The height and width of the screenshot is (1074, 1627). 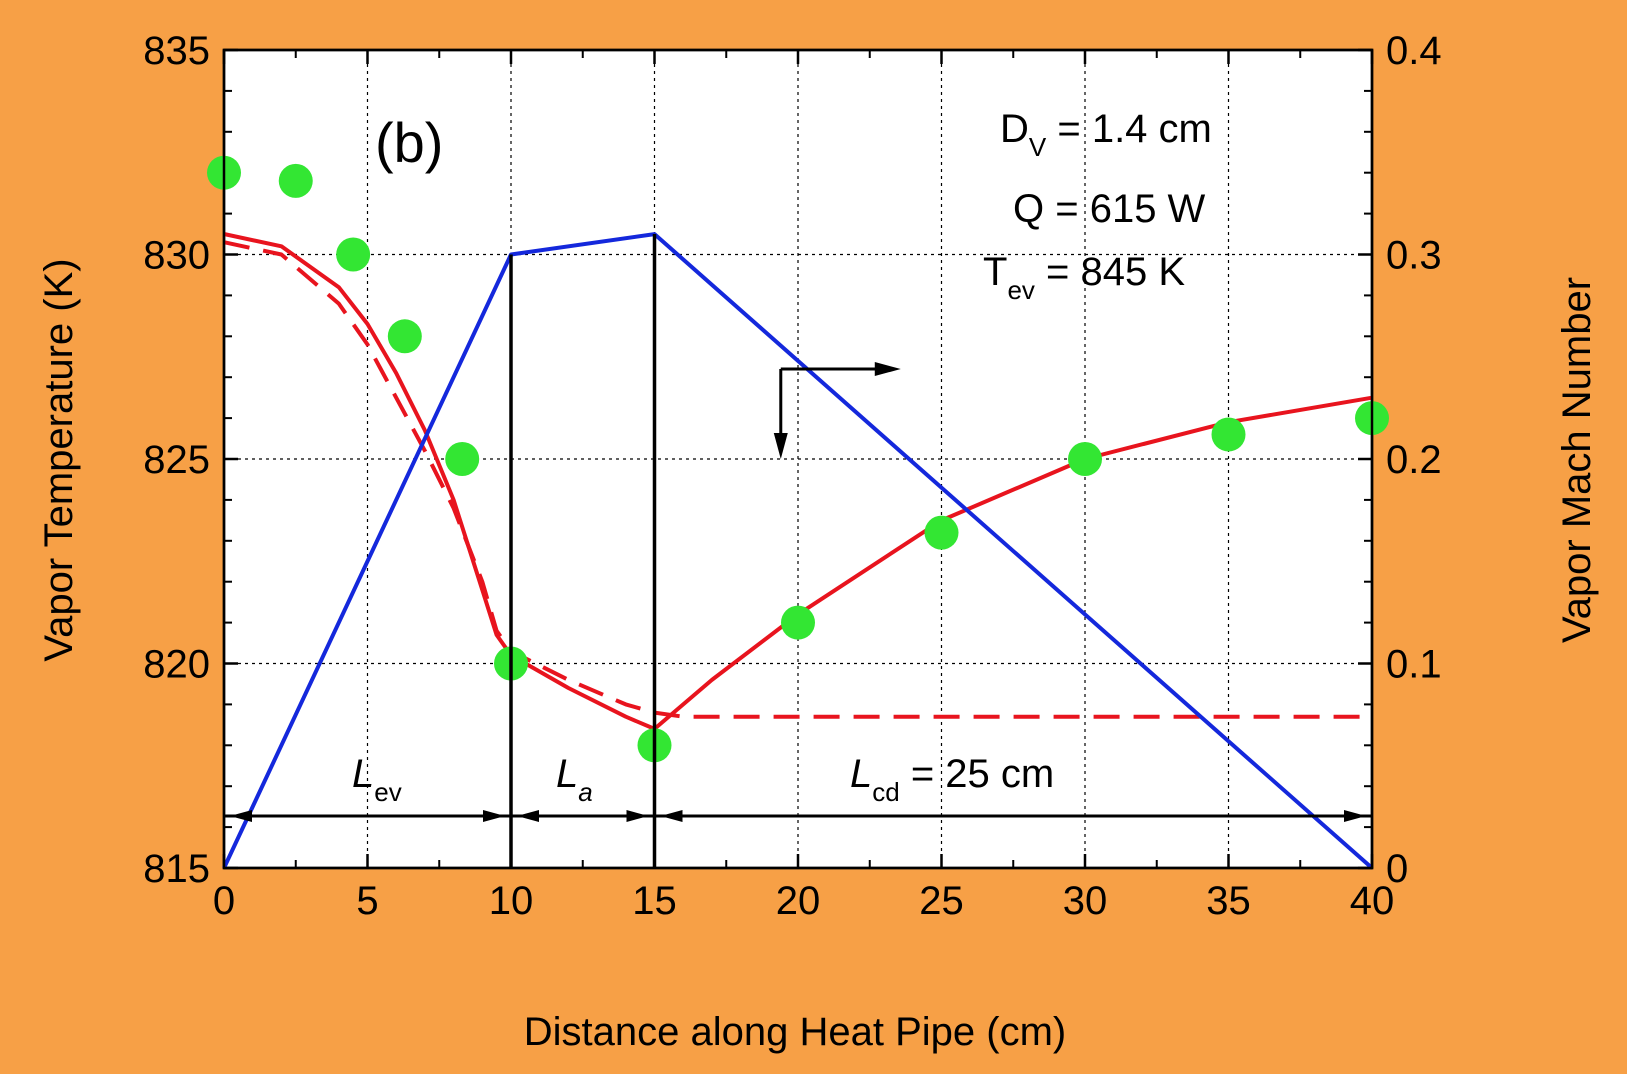 I want to click on x-tick-label: 25, so click(x=941, y=901).